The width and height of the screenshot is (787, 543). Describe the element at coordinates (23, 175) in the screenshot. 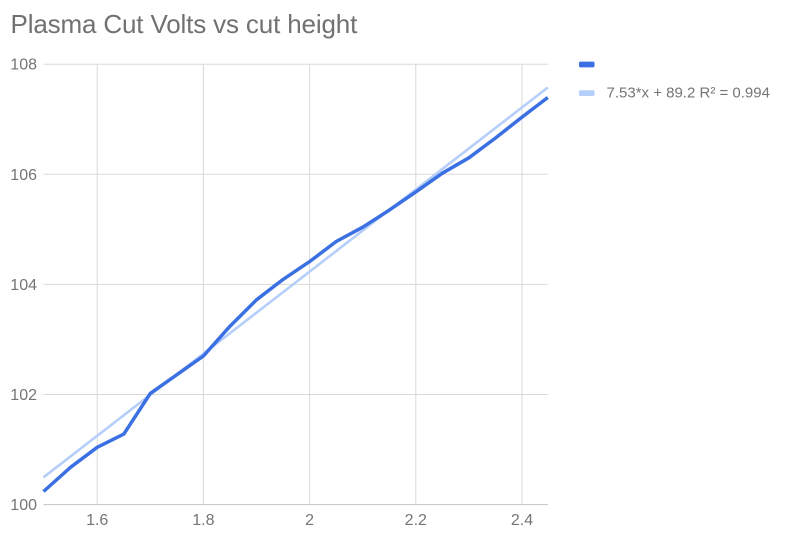

I see `svg-text: 106` at that location.